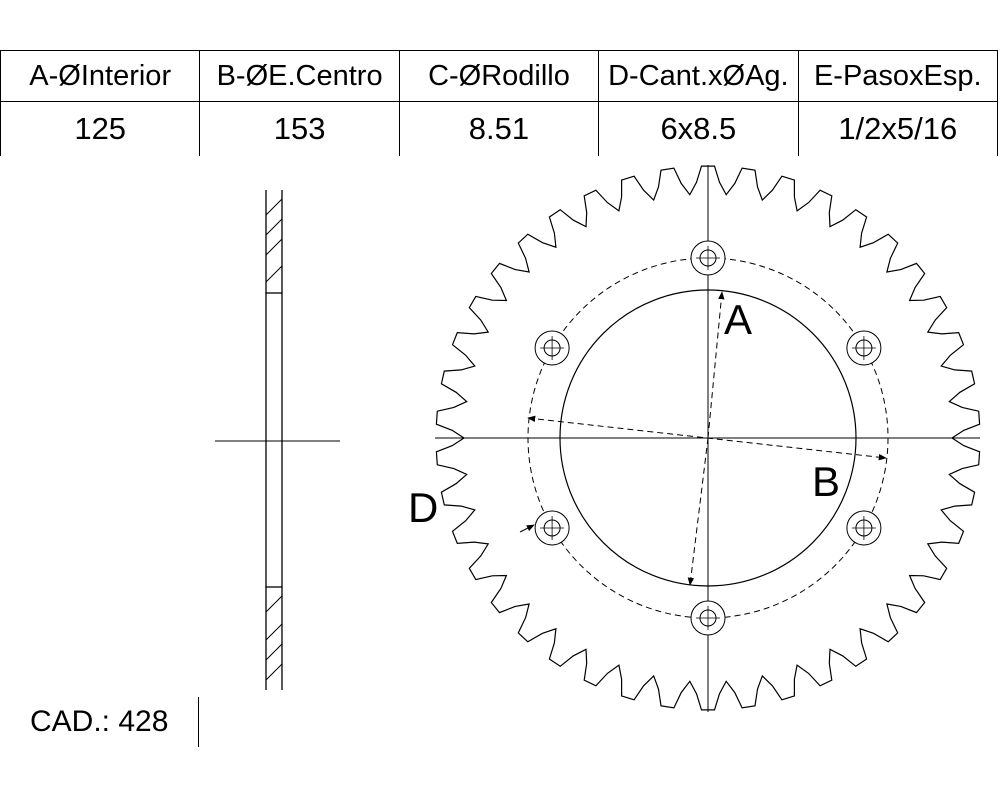  I want to click on value-e-pitch: 1/2x5/16, so click(898, 128).